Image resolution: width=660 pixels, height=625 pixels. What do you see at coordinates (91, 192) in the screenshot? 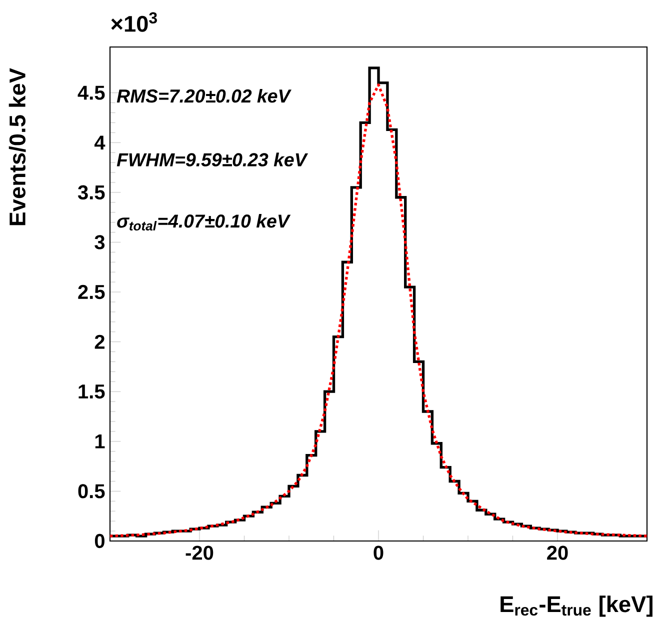
I see `y-tick-label: 3.5` at bounding box center [91, 192].